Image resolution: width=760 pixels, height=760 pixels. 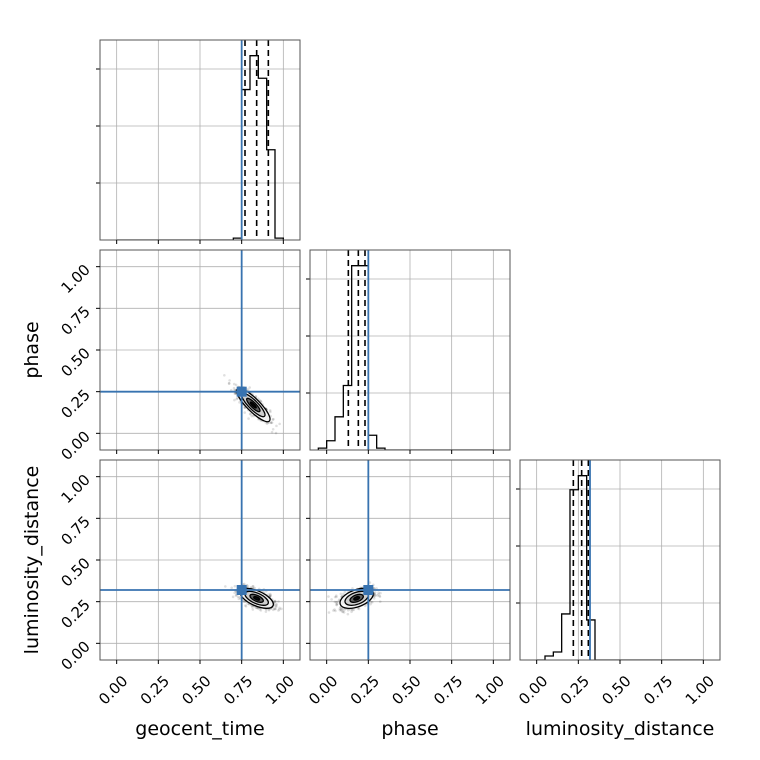 I want to click on panel-phase-vs-phase, so click(x=408, y=351).